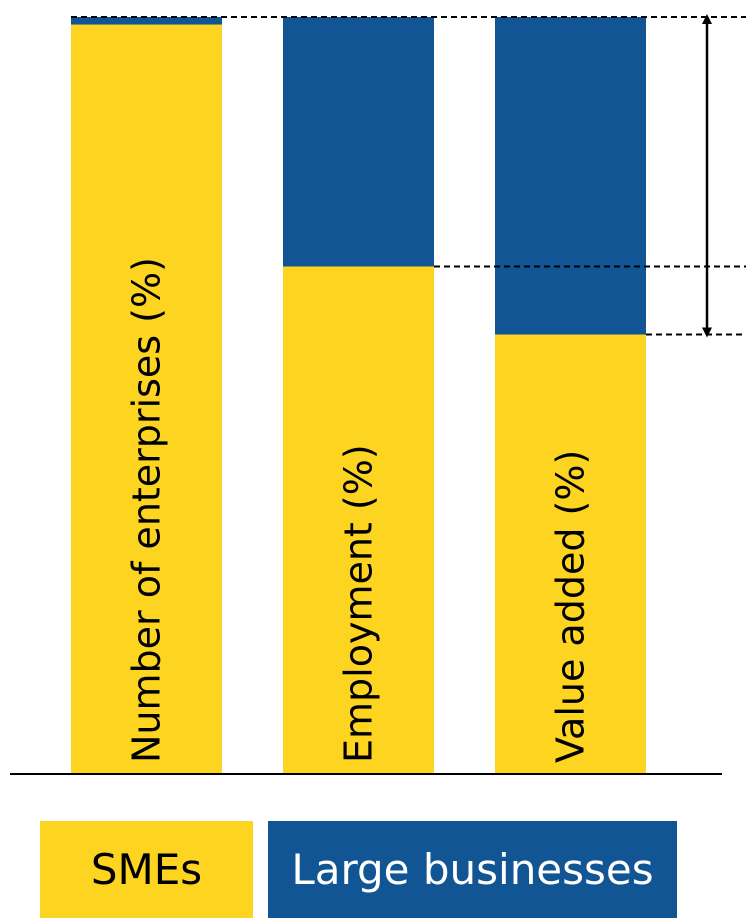 The width and height of the screenshot is (746, 919). I want to click on category-label-3: Value added (%), so click(571, 606).